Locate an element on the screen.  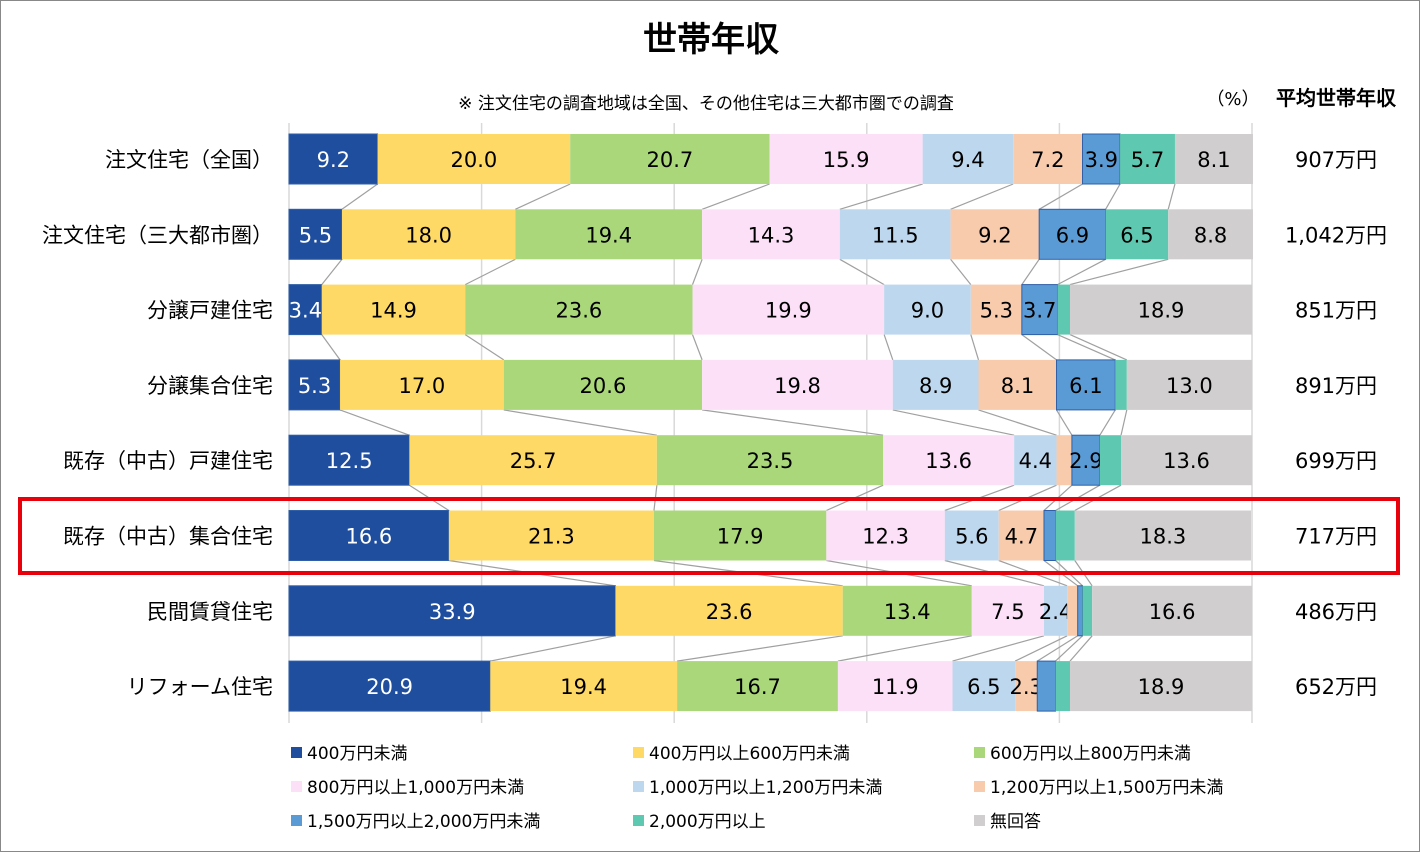
data-label: 19.9 is located at coordinates (788, 311).